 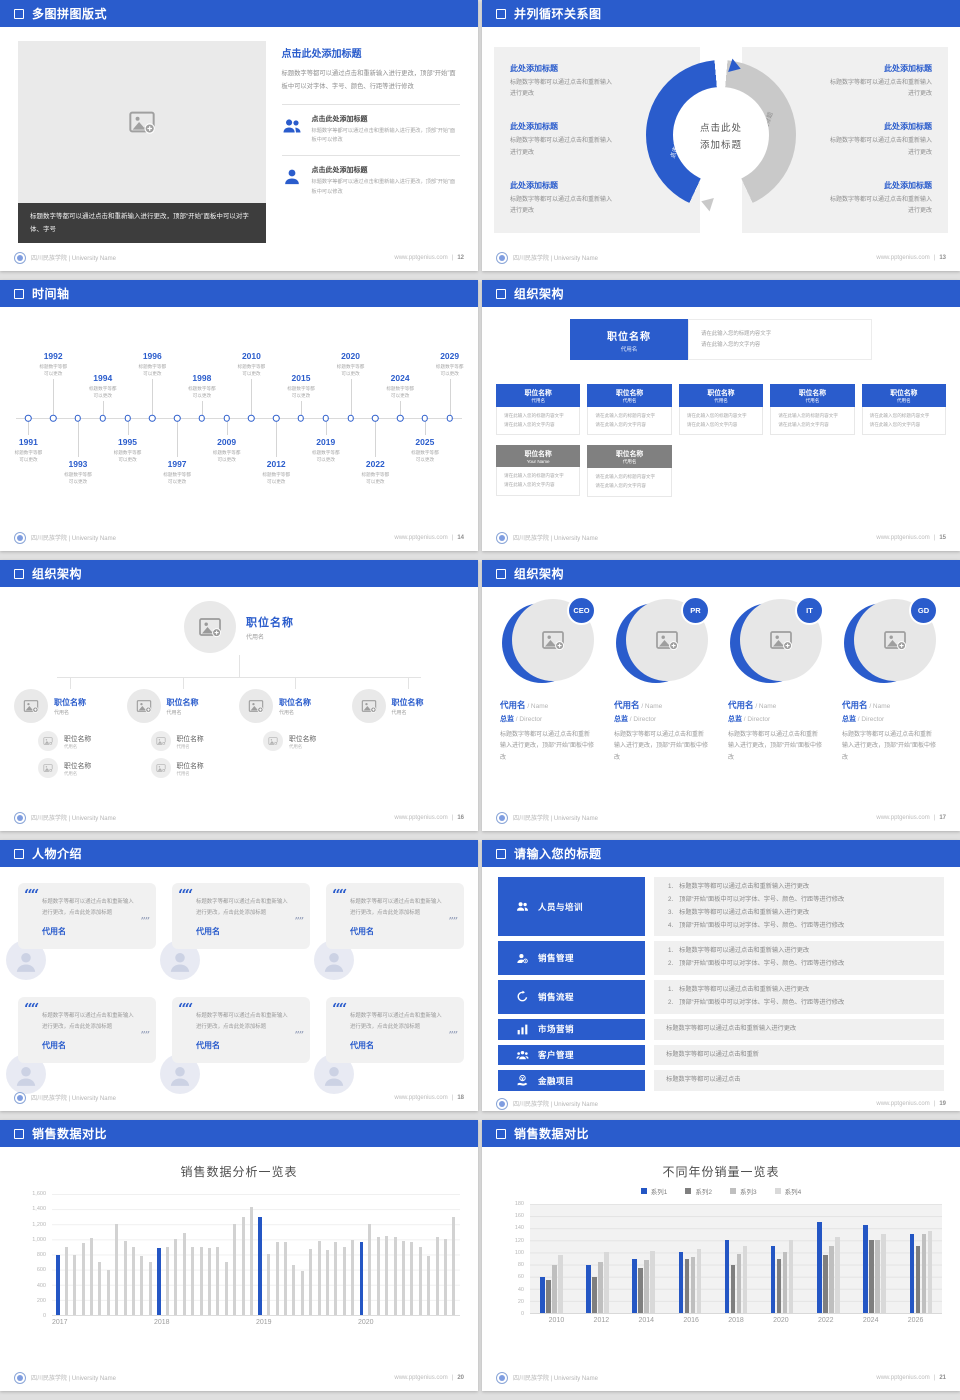 What do you see at coordinates (572, 1029) in the screenshot?
I see `category-button: 市场营销` at bounding box center [572, 1029].